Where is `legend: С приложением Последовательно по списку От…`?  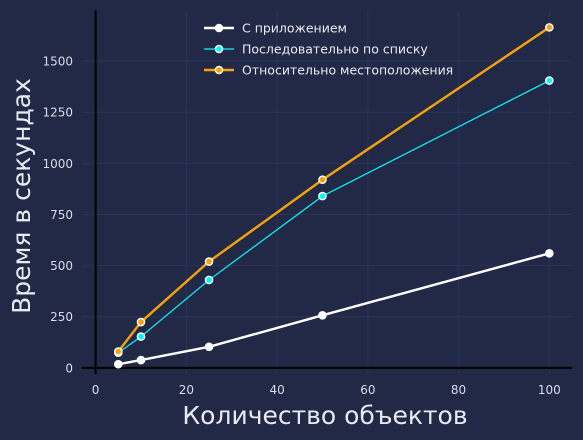
legend: С приложением Последовательно по списку От… is located at coordinates (328, 49).